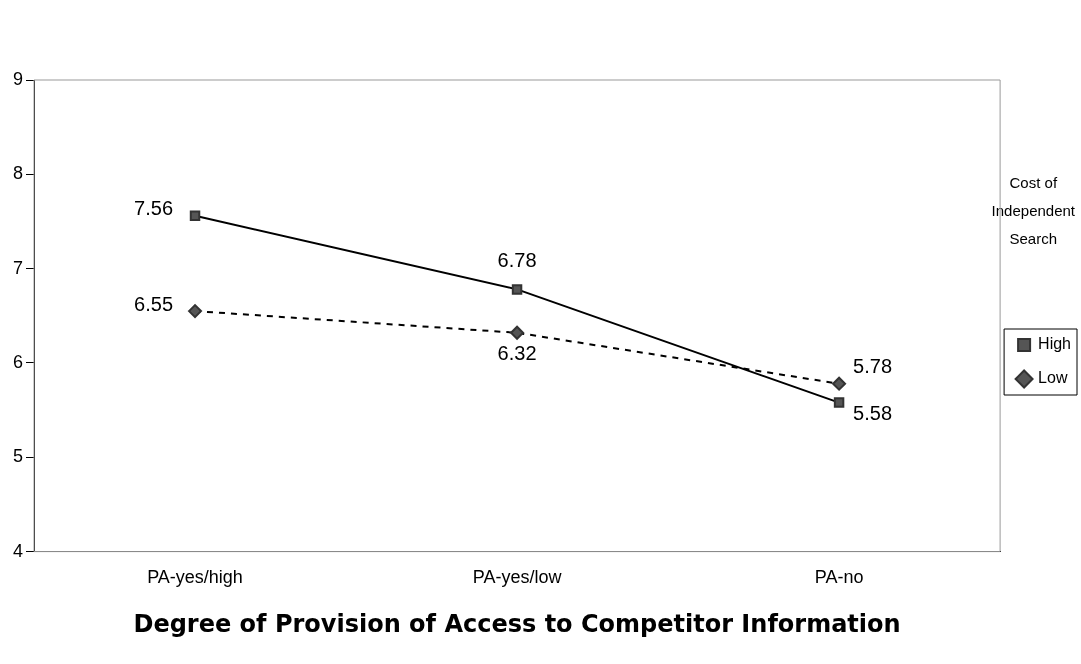  What do you see at coordinates (517, 353) in the screenshot?
I see `data-label: 6.32` at bounding box center [517, 353].